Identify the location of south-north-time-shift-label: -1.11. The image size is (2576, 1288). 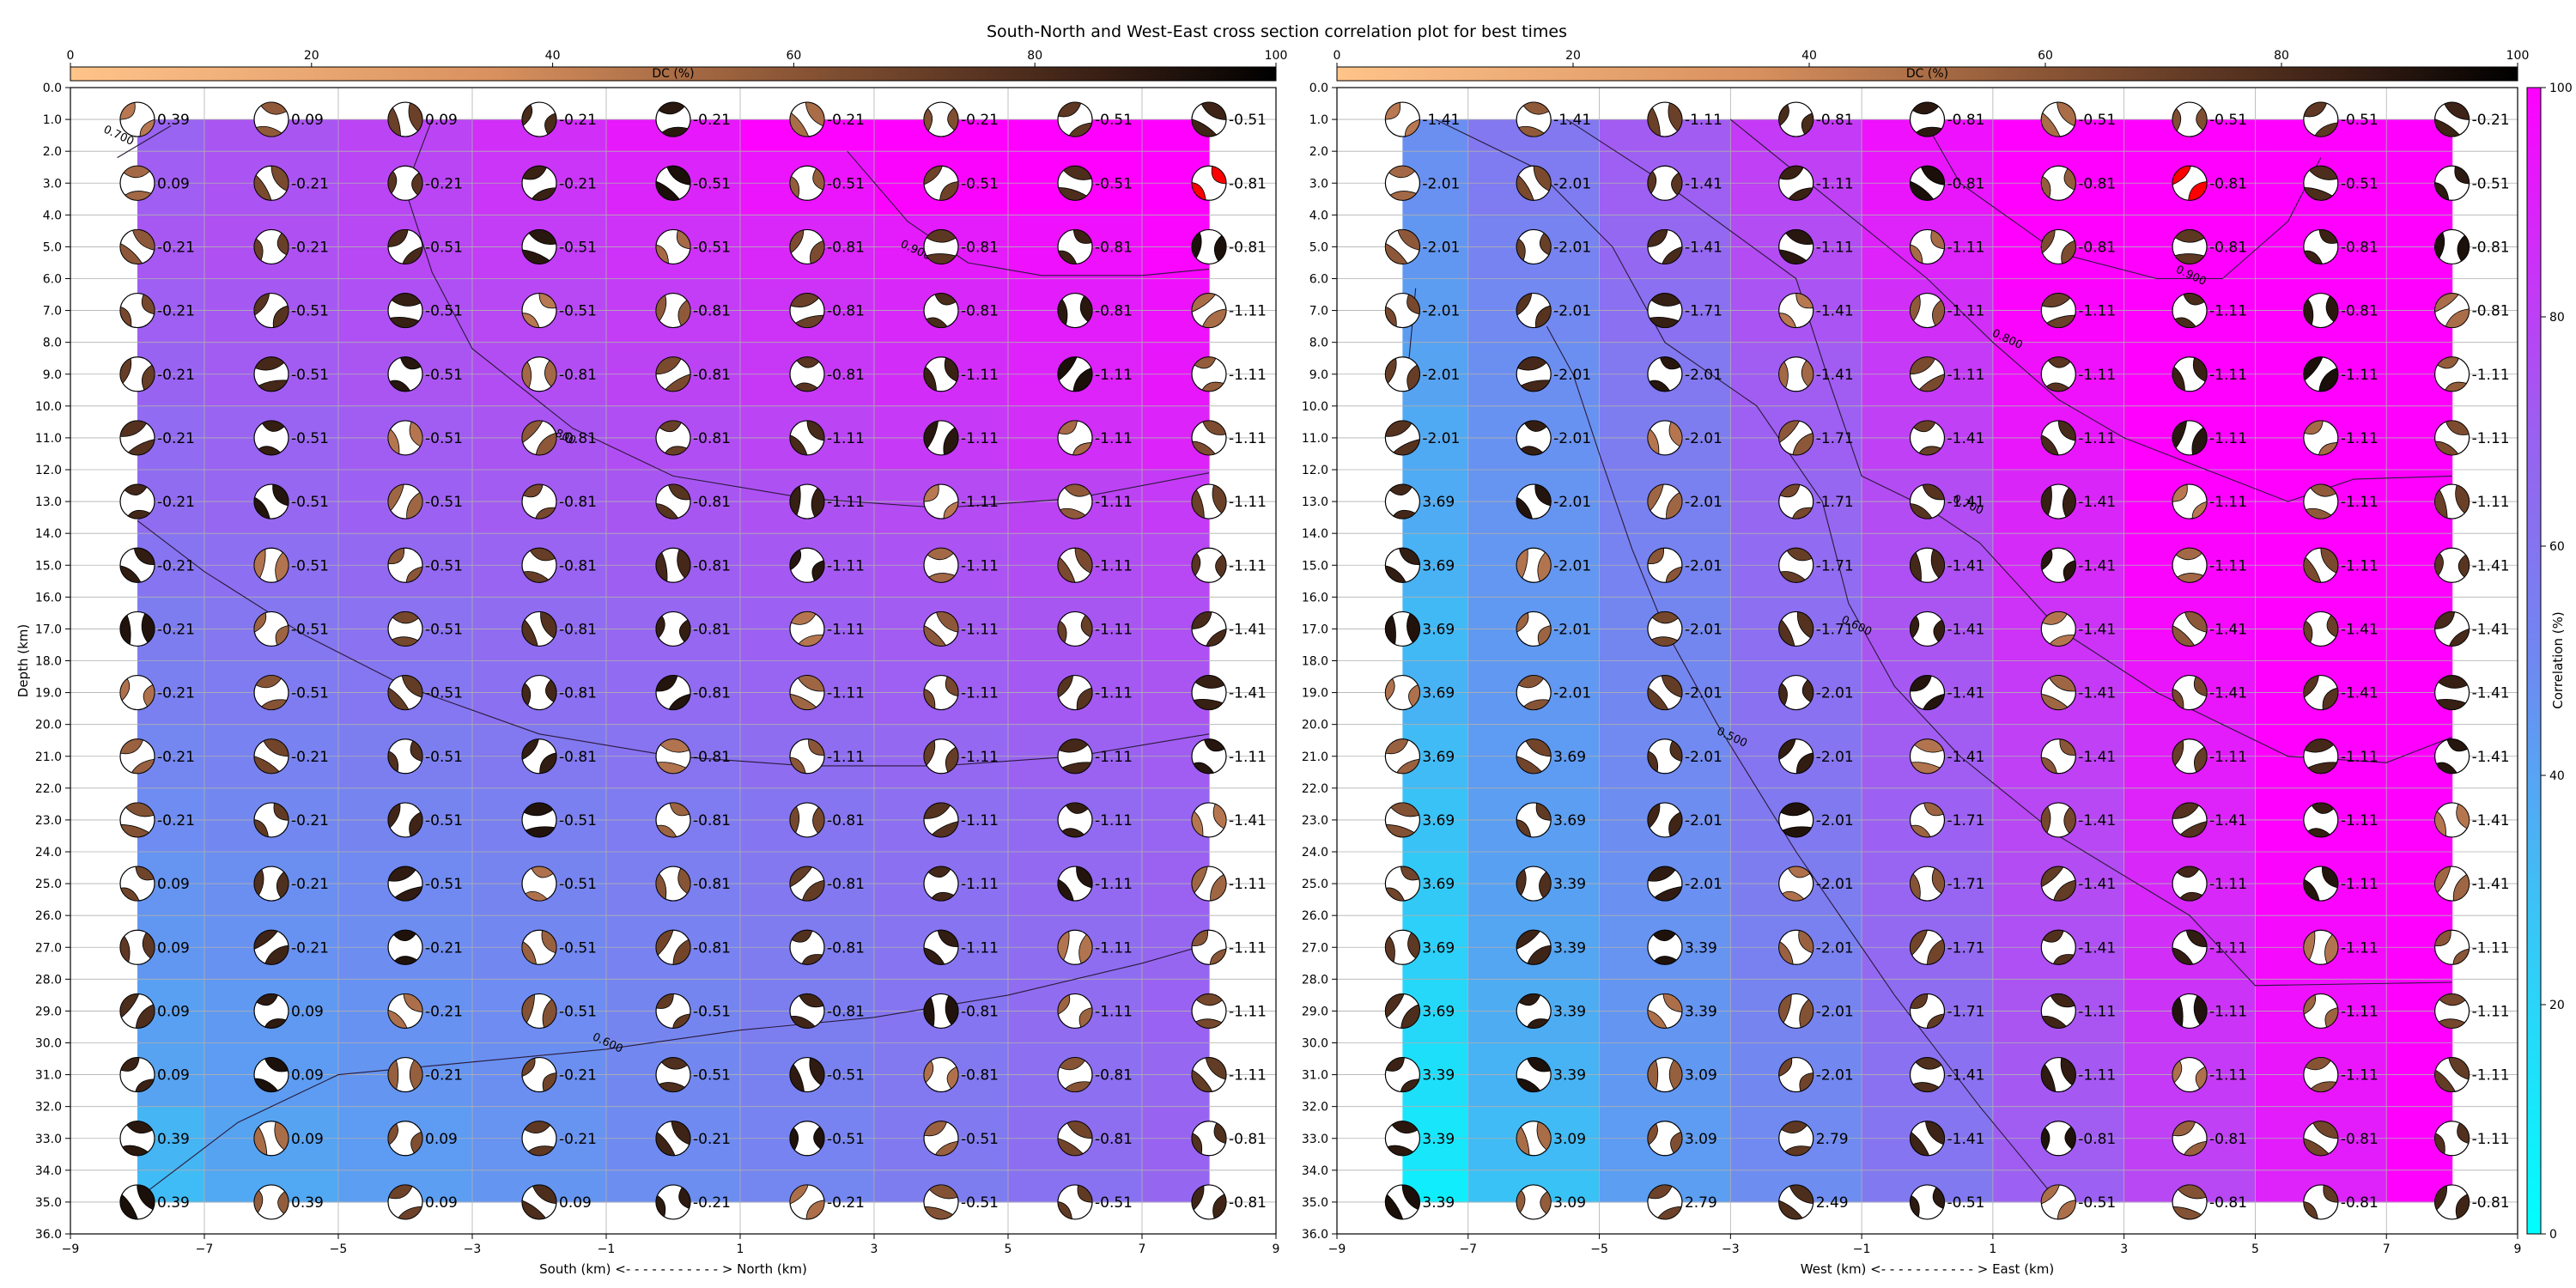
(980, 439).